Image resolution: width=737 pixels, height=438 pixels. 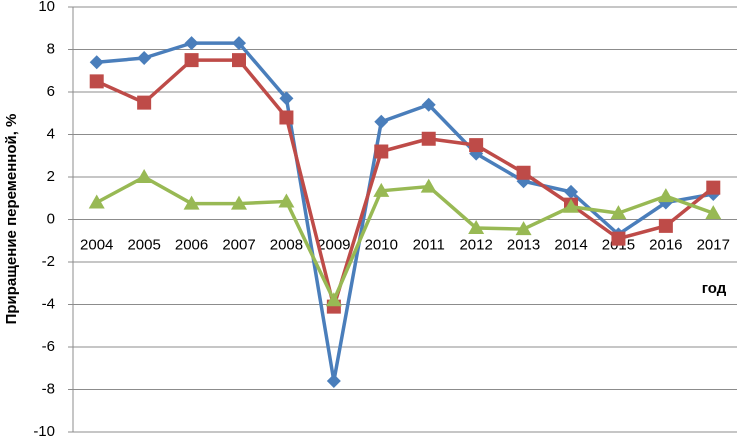 I want to click on x-tick-label: 2016, so click(x=665, y=244).